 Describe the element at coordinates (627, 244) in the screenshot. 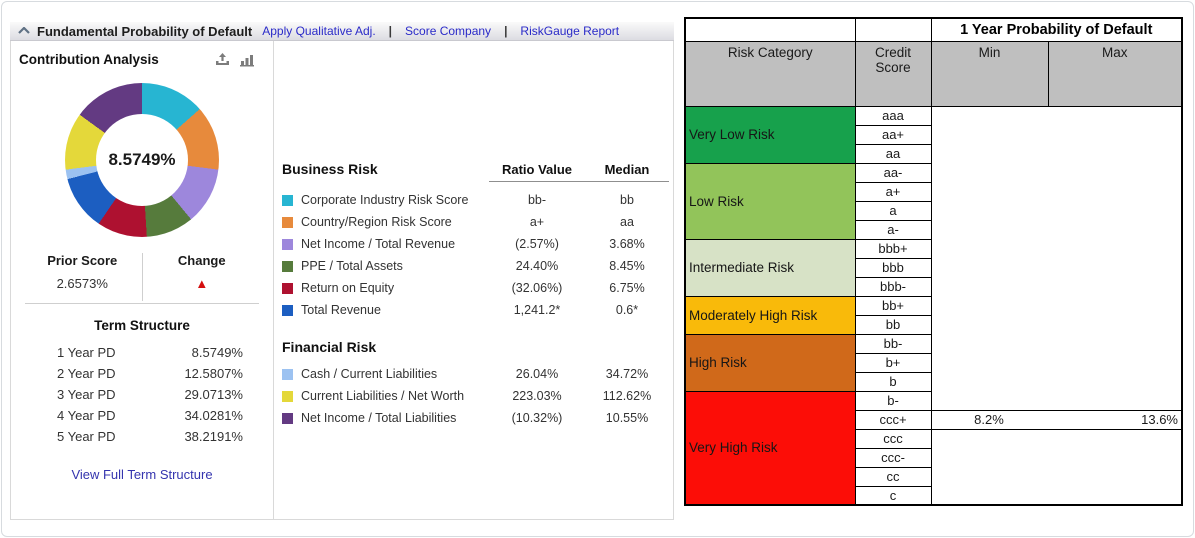

I see `ratio-median: 3.68%` at that location.